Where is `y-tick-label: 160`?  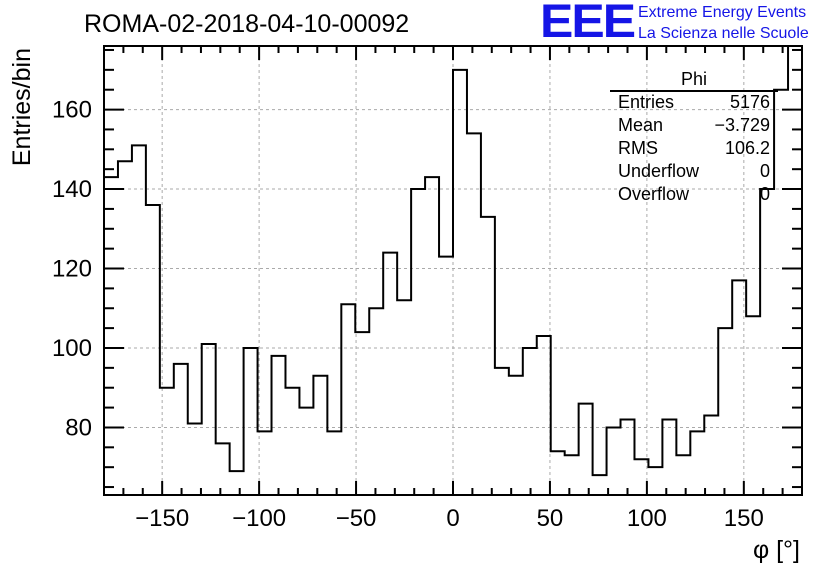 y-tick-label: 160 is located at coordinates (72, 110).